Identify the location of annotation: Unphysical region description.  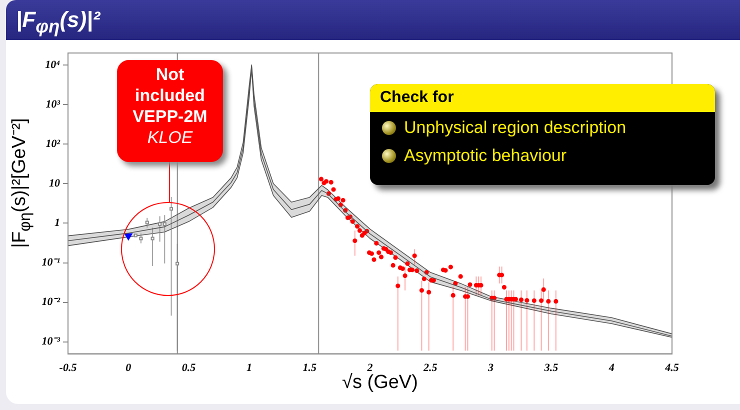
(515, 128).